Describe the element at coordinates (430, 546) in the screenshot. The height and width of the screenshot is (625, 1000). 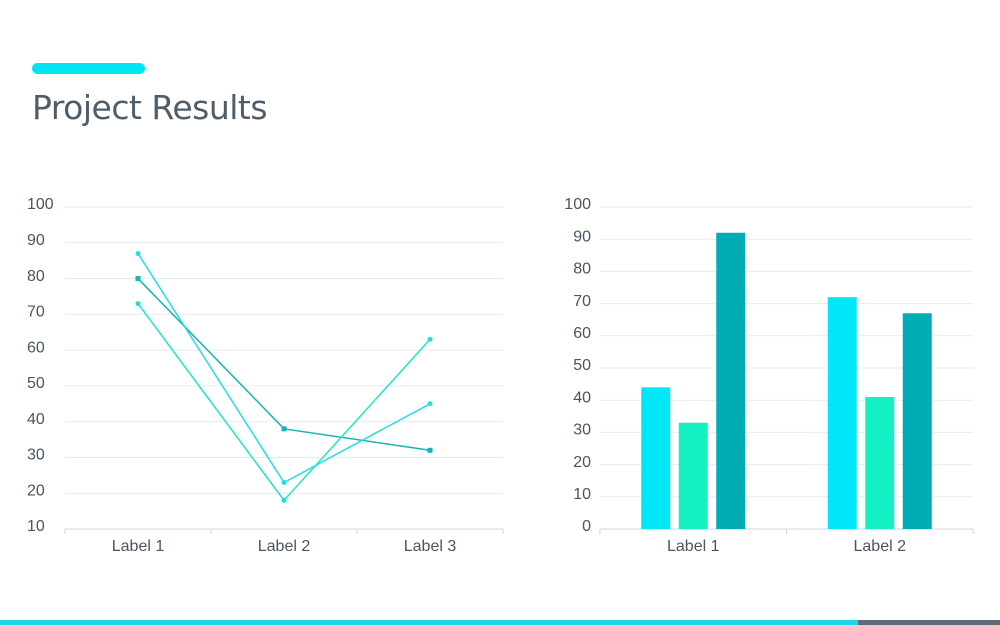
I see `x-tick-label: Label 3` at that location.